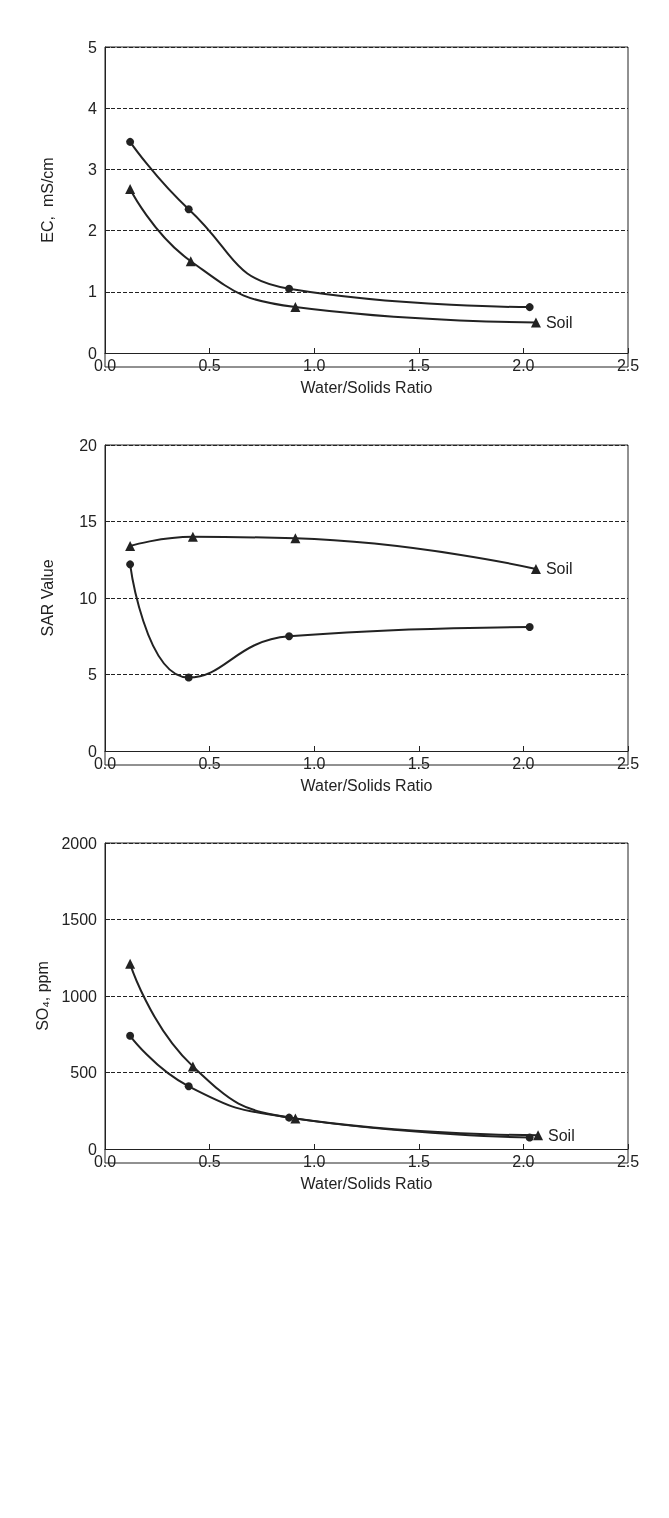 Image resolution: width=669 pixels, height=1518 pixels. Describe the element at coordinates (47, 200) in the screenshot. I see `y-axis-title: EC, mS/cm` at that location.